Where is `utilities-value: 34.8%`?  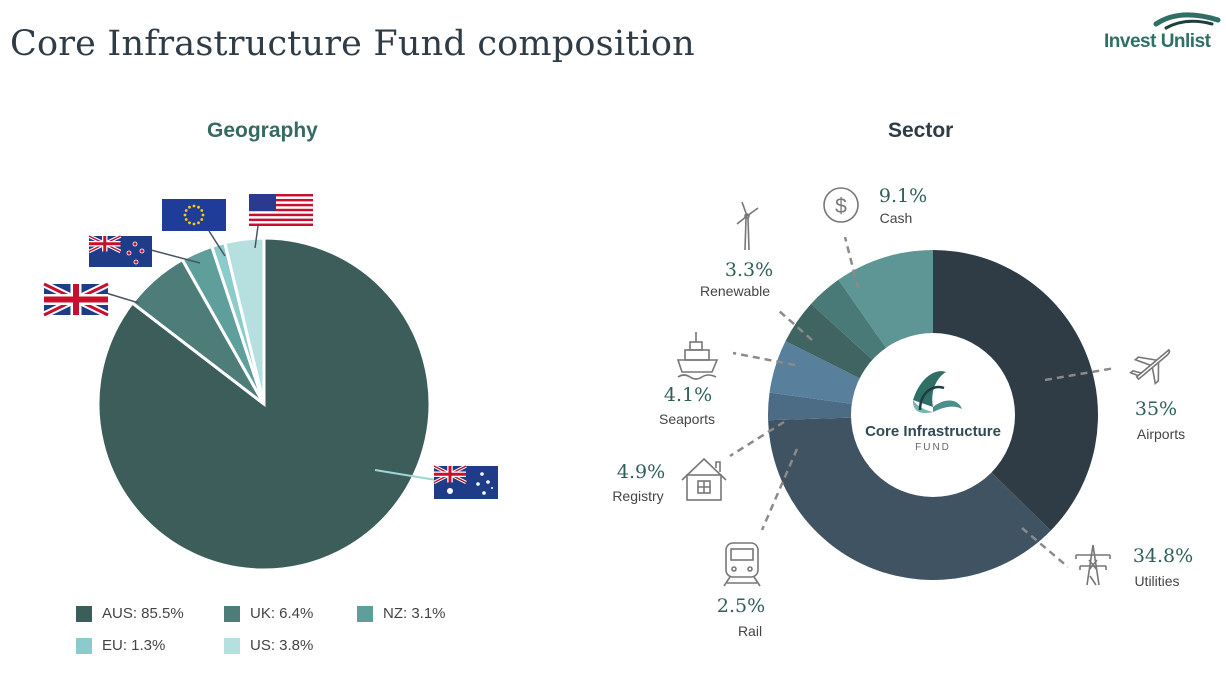
utilities-value: 34.8% is located at coordinates (1163, 556).